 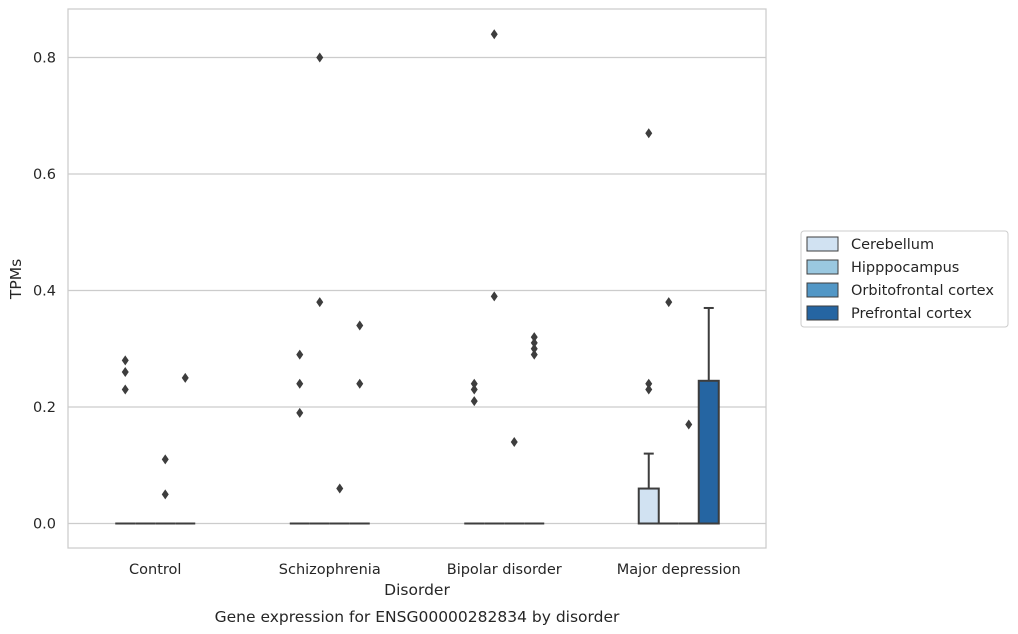 What do you see at coordinates (16, 279) in the screenshot?
I see `y-axis-label: TPMs` at bounding box center [16, 279].